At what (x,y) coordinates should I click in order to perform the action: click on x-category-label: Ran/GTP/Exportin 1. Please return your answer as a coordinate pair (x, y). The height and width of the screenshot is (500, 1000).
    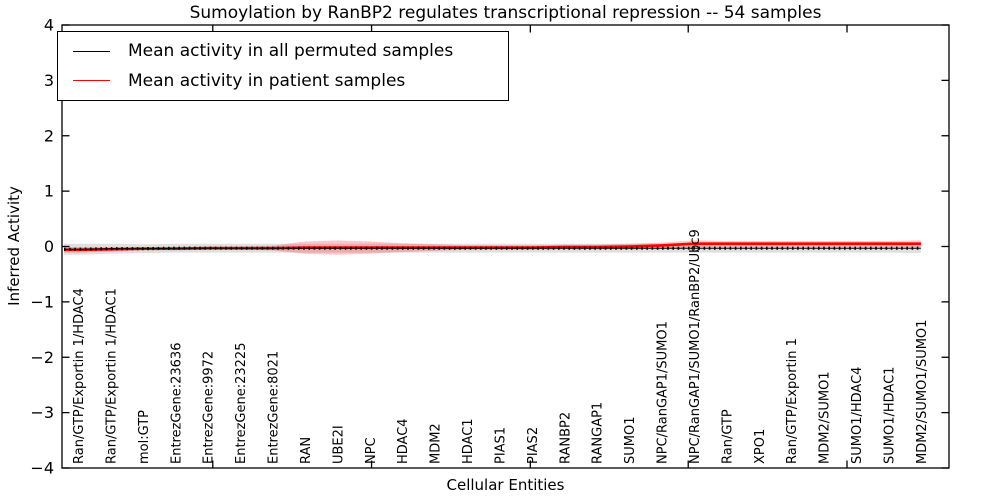
    Looking at the image, I should click on (792, 401).